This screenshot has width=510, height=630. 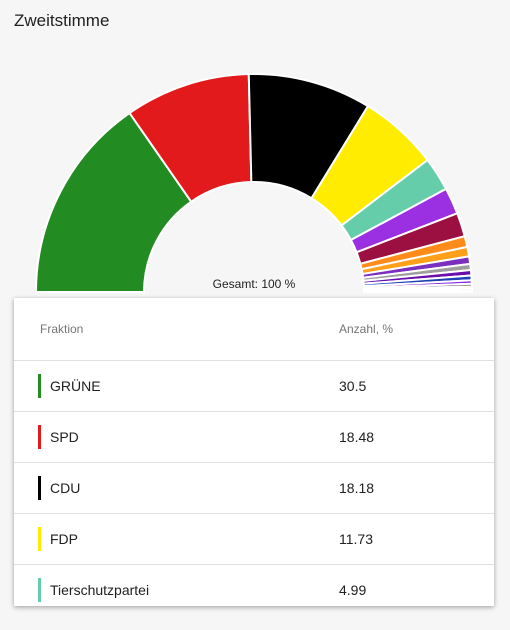 I want to click on party-value: 18.18, so click(x=416, y=488).